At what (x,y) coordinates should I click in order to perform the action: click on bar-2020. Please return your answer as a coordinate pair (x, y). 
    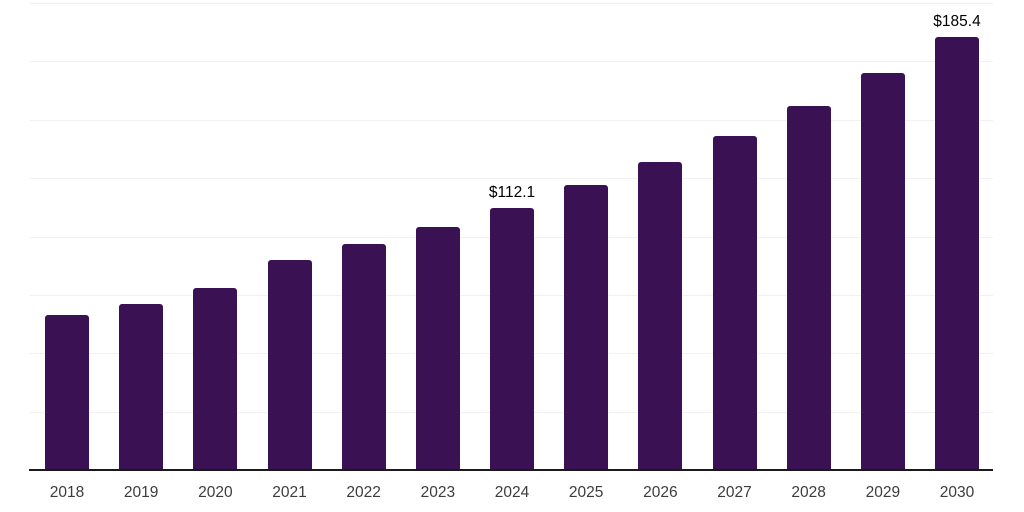
    Looking at the image, I should click on (215, 379).